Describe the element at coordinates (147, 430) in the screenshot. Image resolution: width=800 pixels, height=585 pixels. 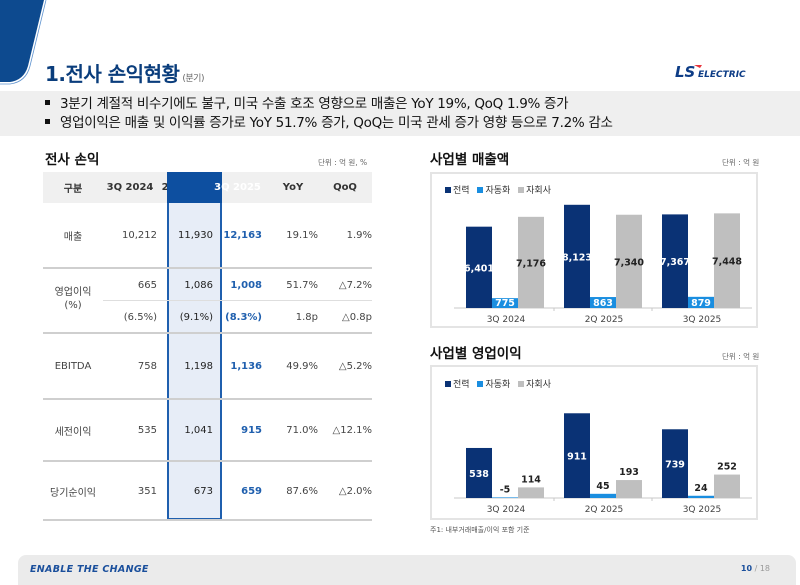
I see `cell: 535` at that location.